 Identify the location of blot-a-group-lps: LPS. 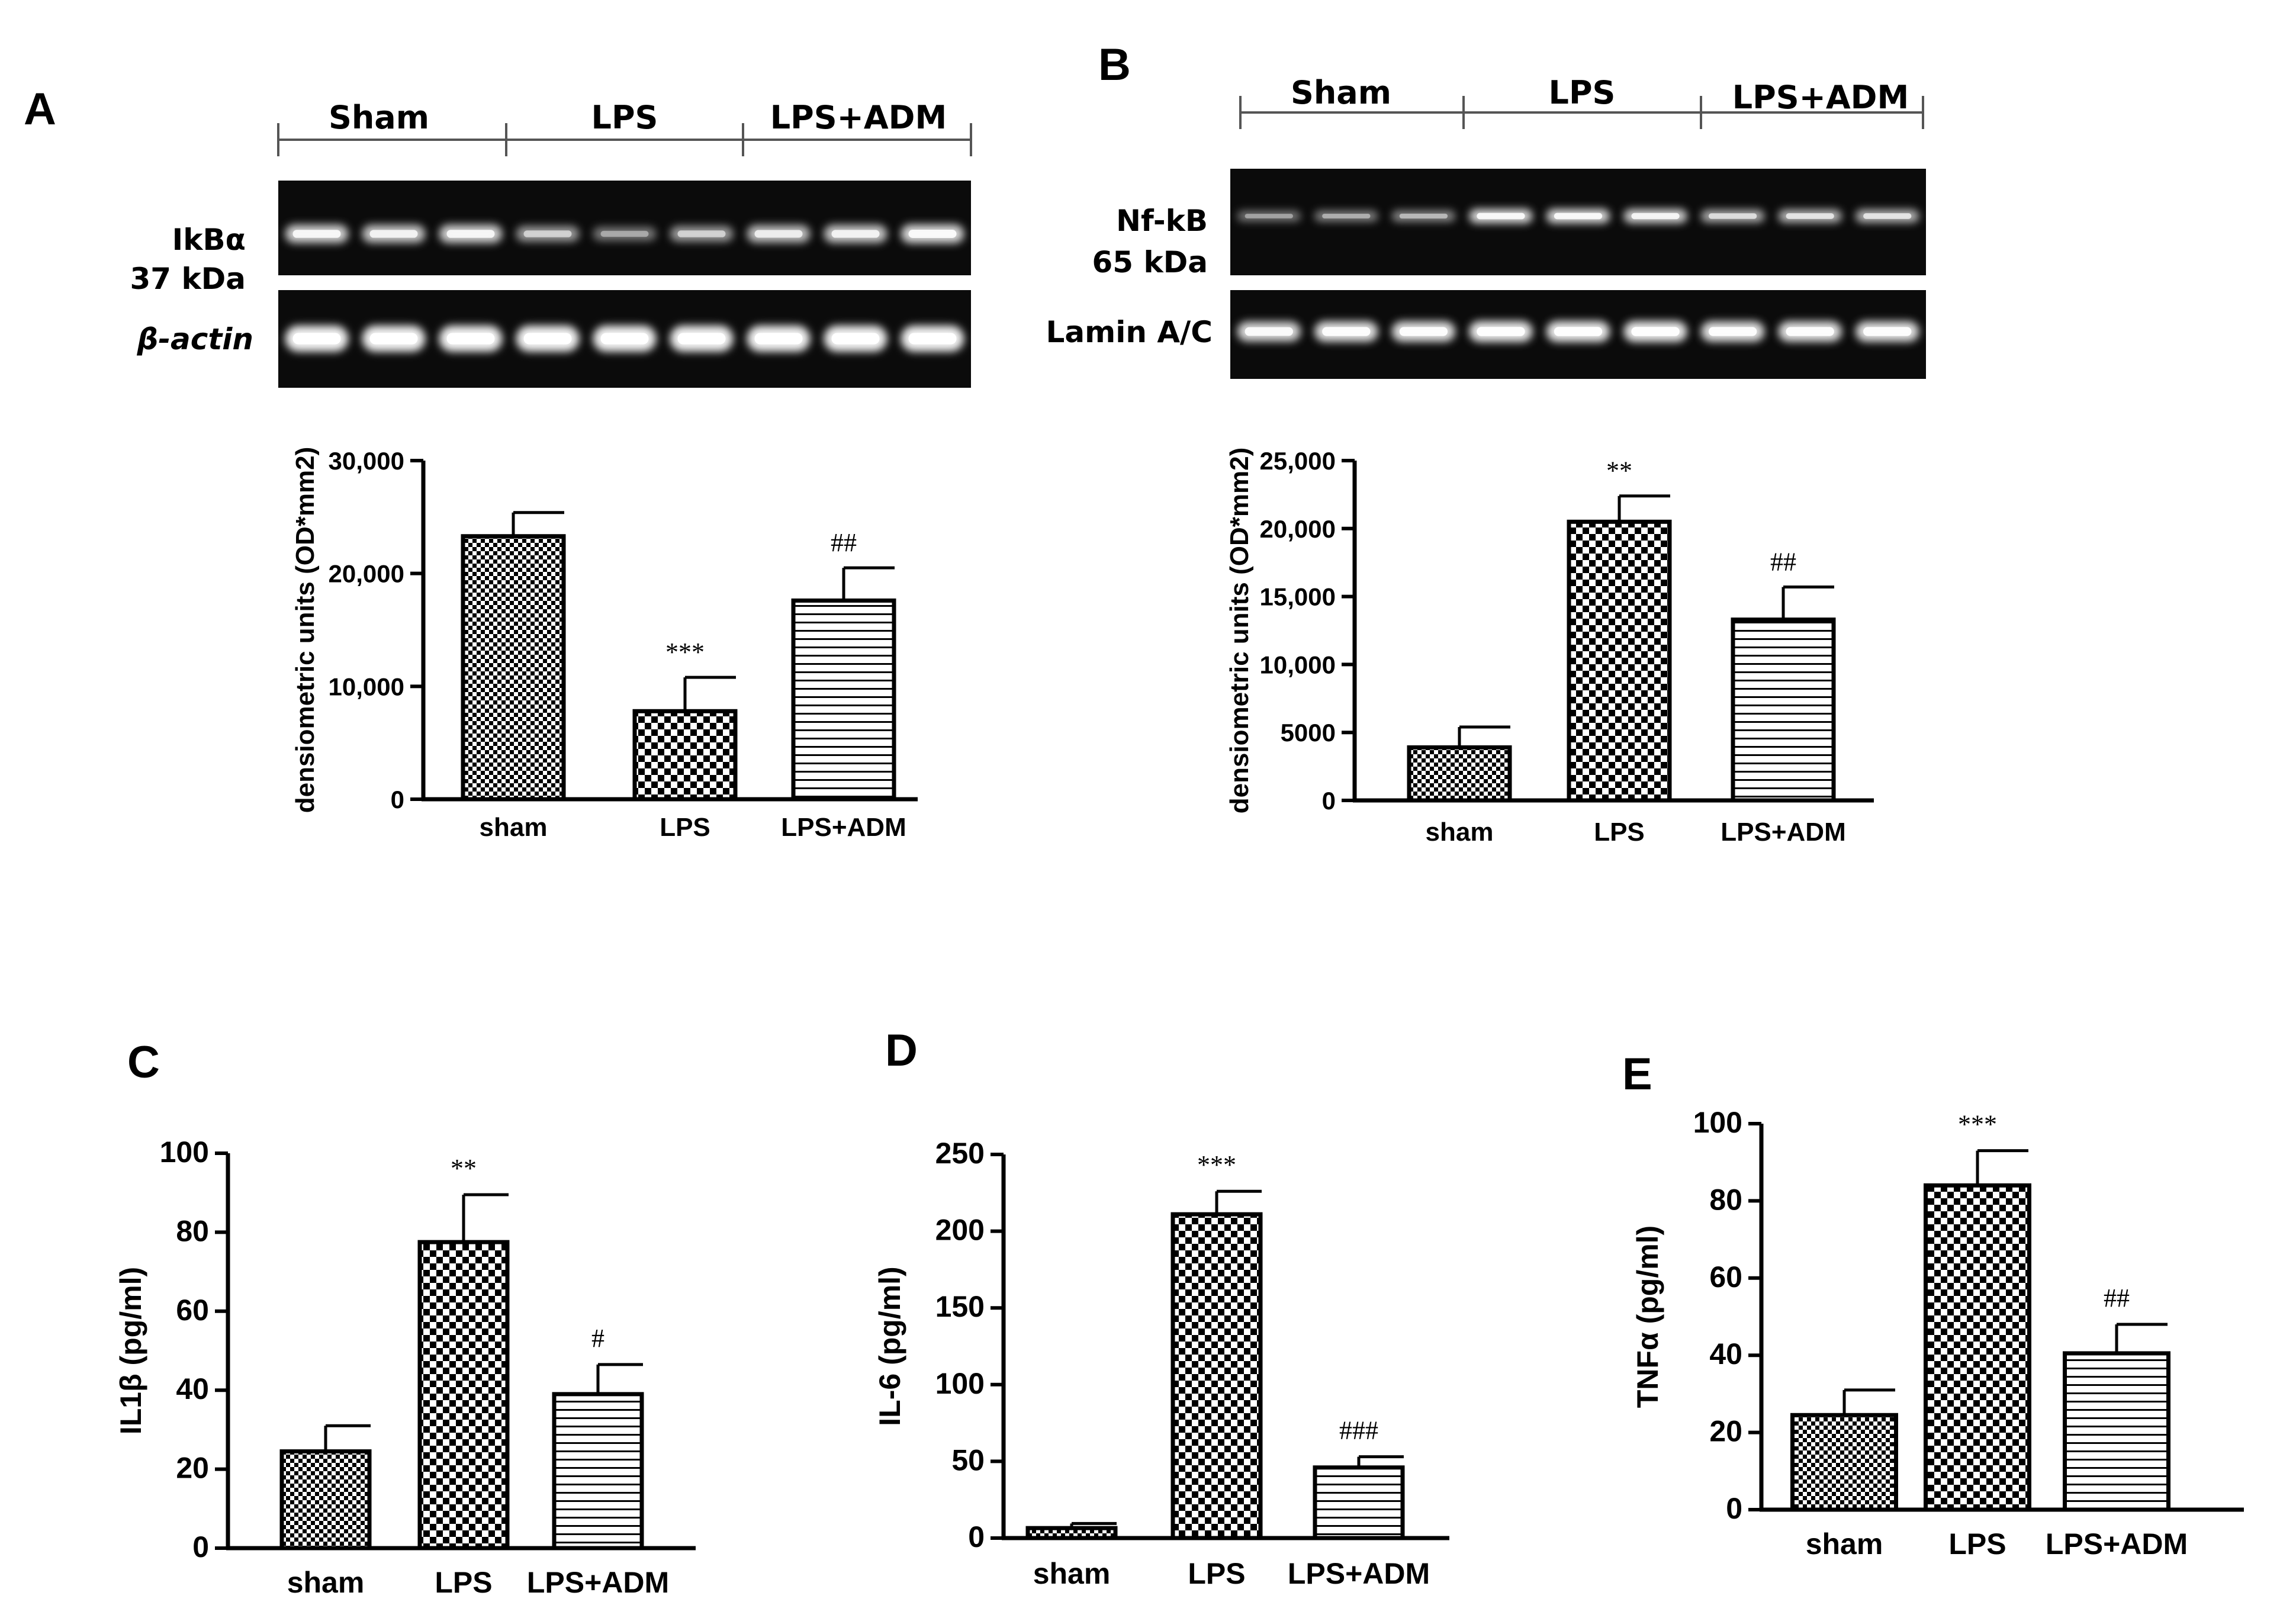
(624, 117).